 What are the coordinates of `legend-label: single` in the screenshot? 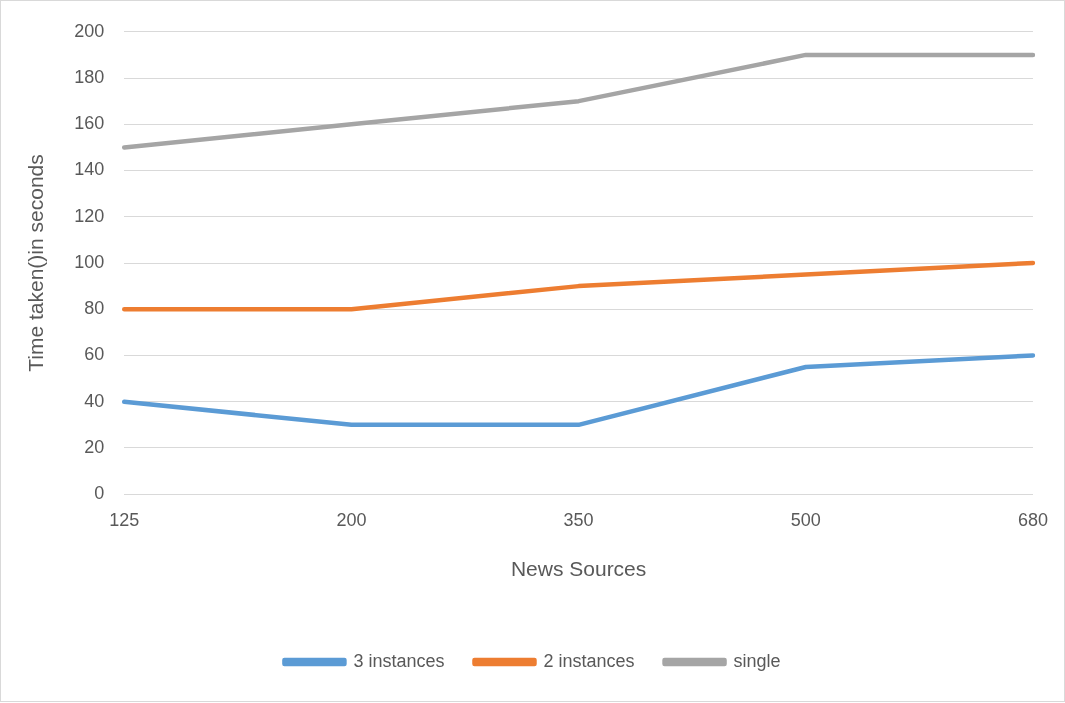 It's located at (757, 660).